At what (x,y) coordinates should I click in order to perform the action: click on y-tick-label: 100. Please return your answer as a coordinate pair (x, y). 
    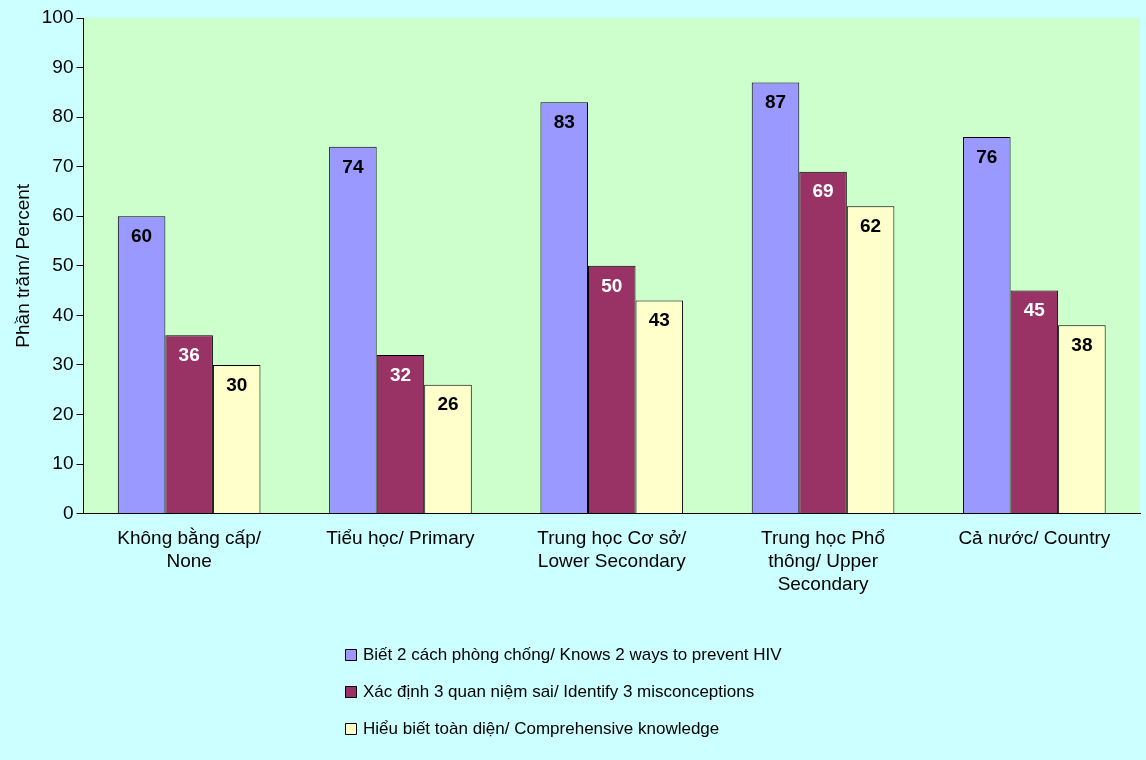
    Looking at the image, I should click on (57, 17).